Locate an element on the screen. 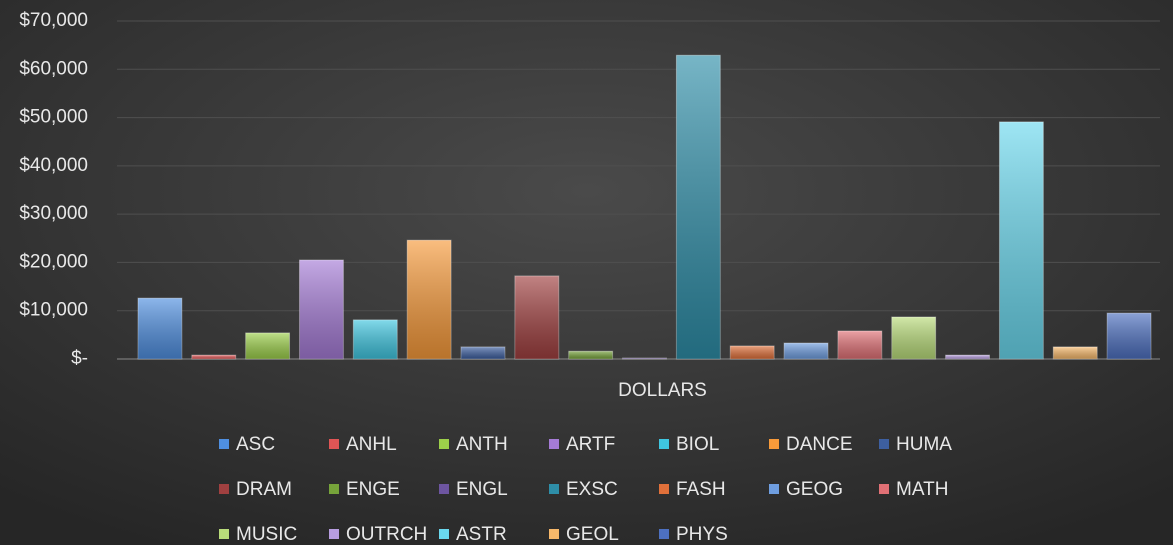 Image resolution: width=1173 pixels, height=545 pixels. legend-label: ASC is located at coordinates (255, 444).